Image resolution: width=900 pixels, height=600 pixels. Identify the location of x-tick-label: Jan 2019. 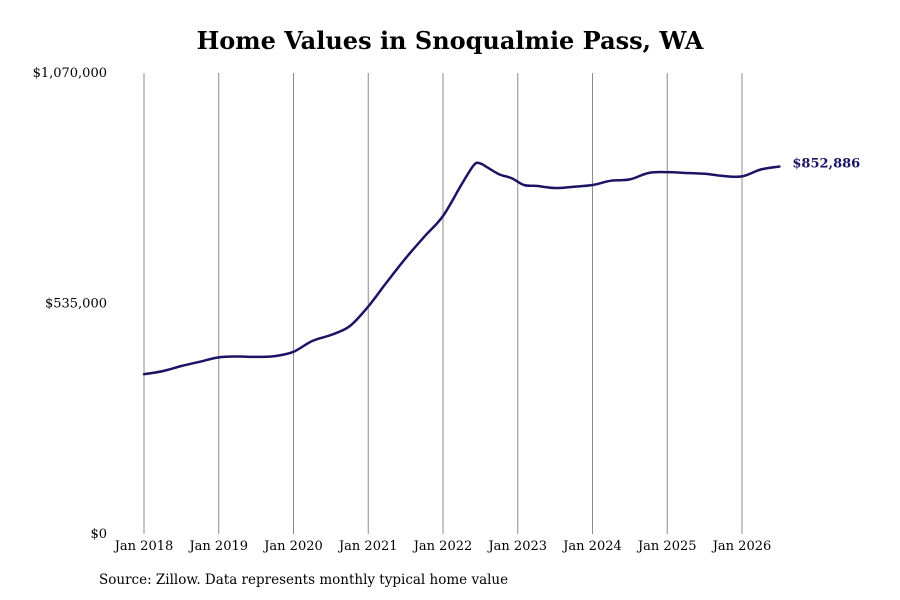
(217, 546).